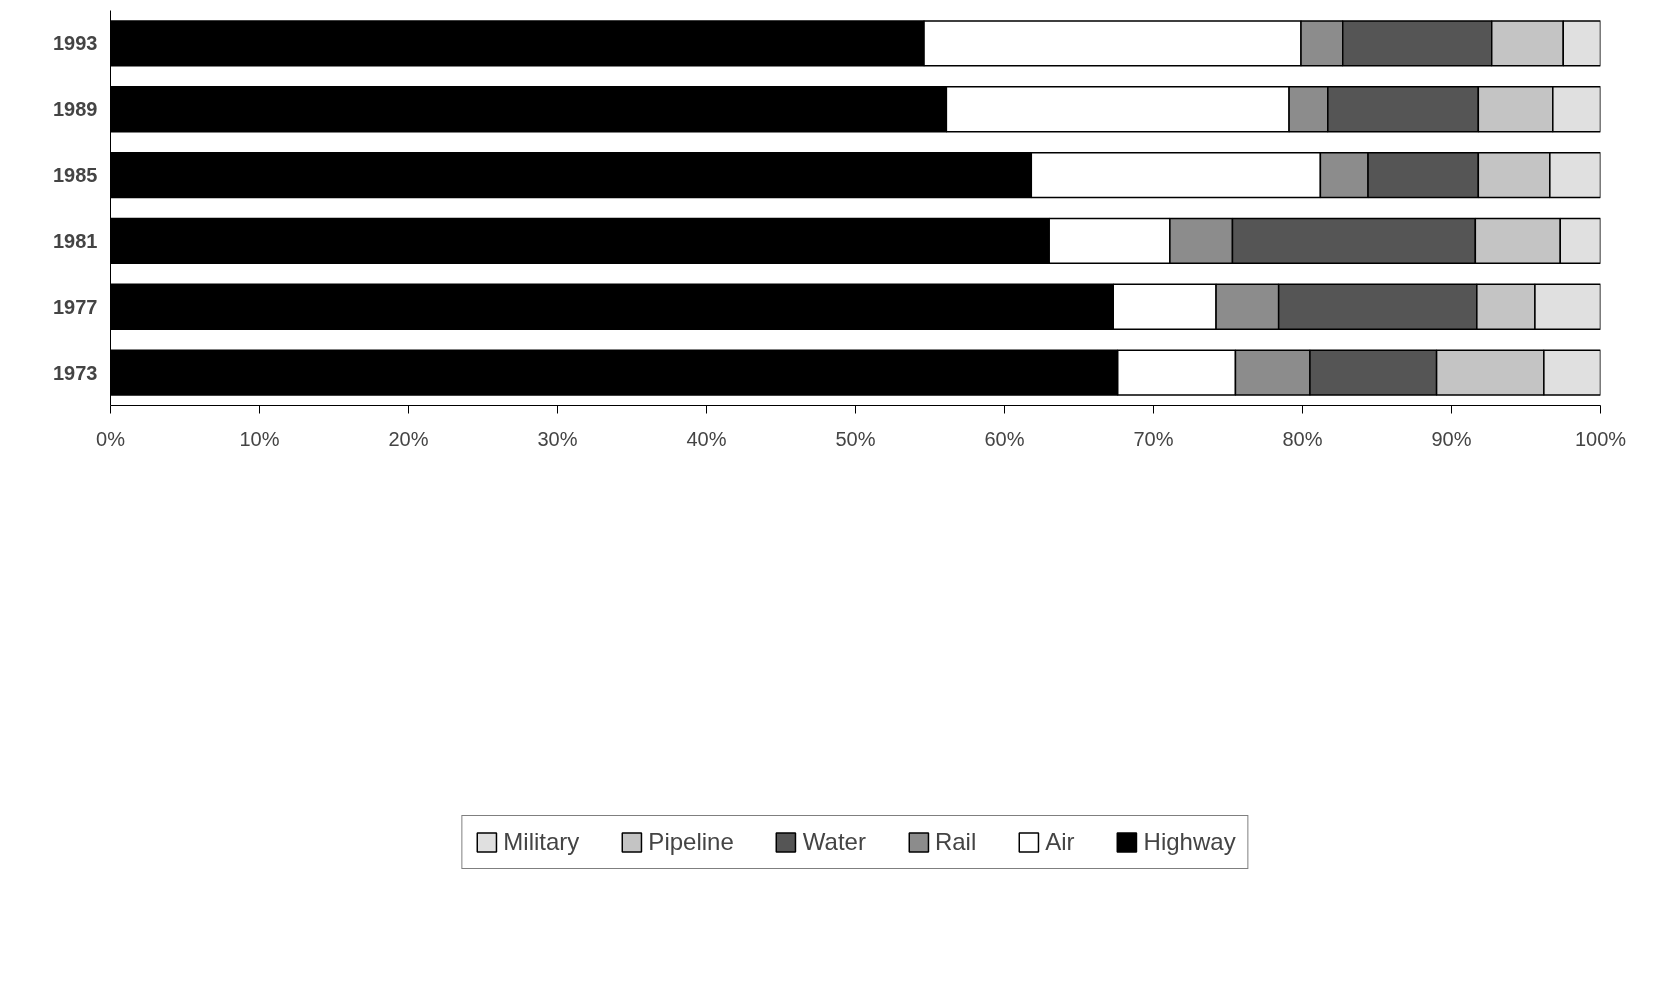 The width and height of the screenshot is (1665, 1002). Describe the element at coordinates (111, 438) in the screenshot. I see `x-tick-label: 0%` at that location.